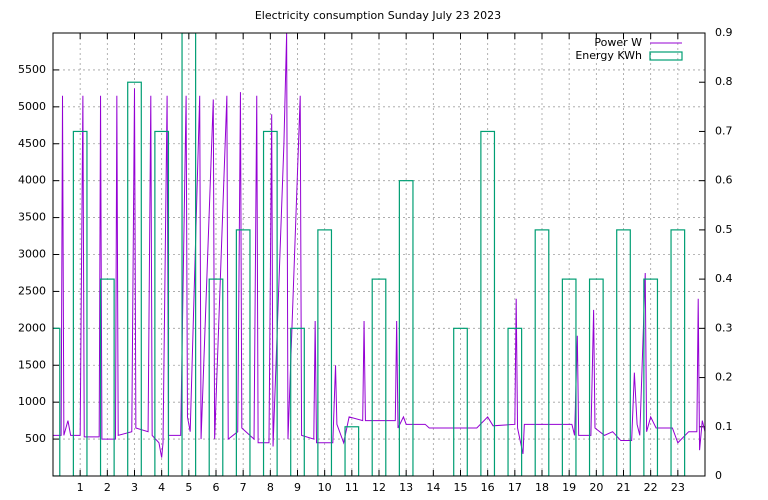 This screenshot has height=500, width=768. I want to click on y2-tick-label: 0, so click(718, 475).